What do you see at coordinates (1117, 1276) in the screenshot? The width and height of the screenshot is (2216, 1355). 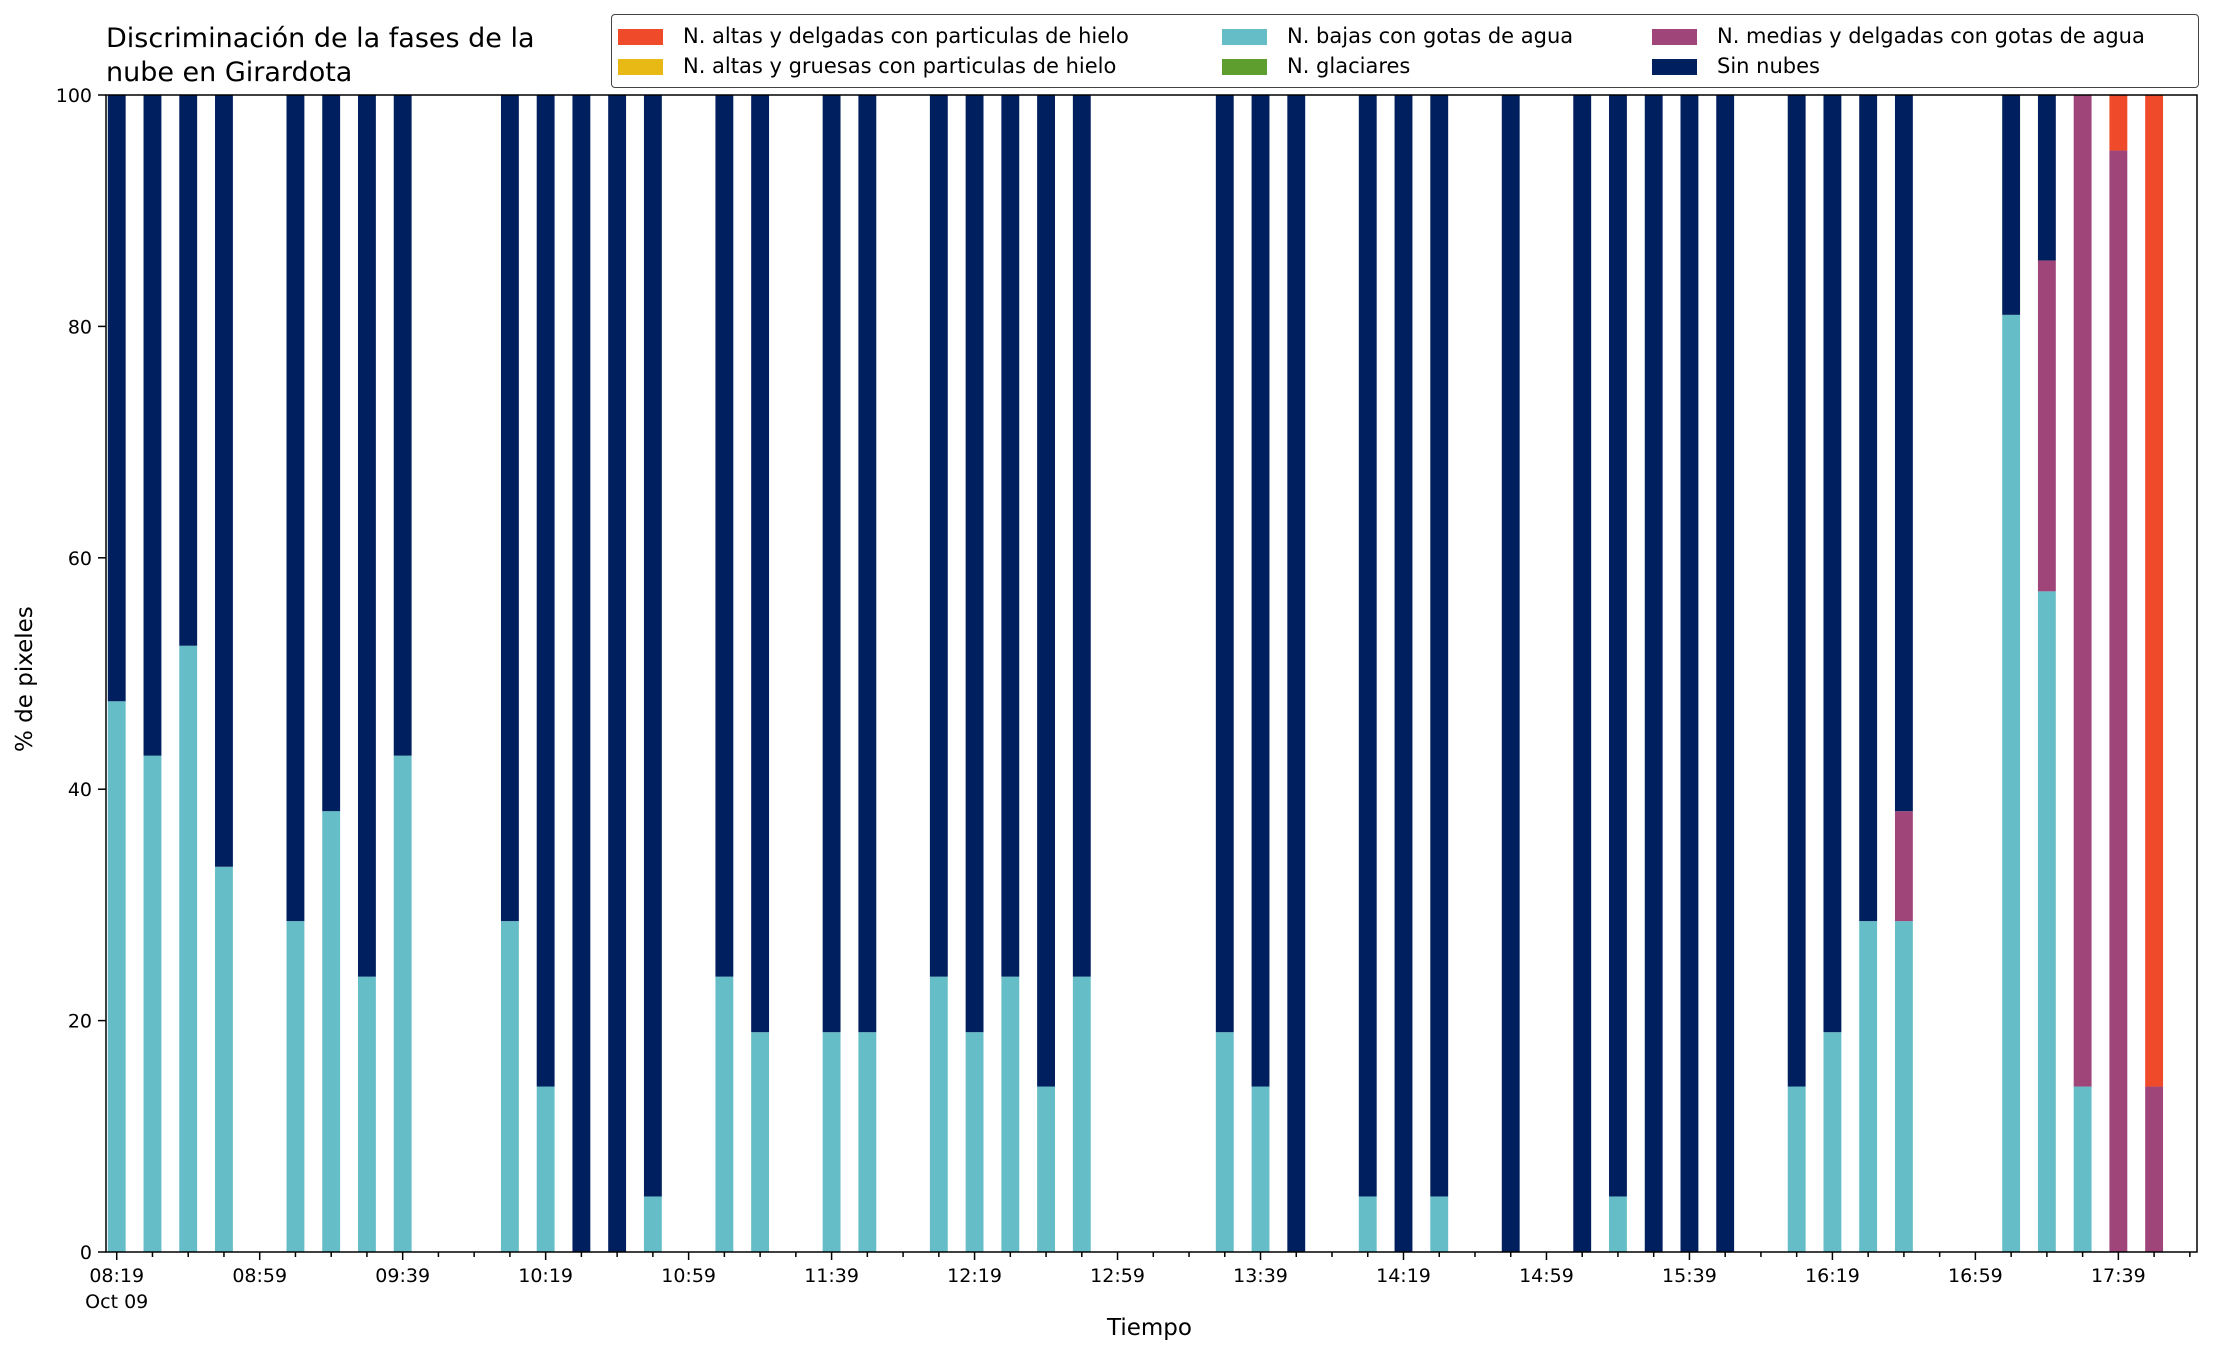 I see `x-tick-label-28: 12:59` at bounding box center [1117, 1276].